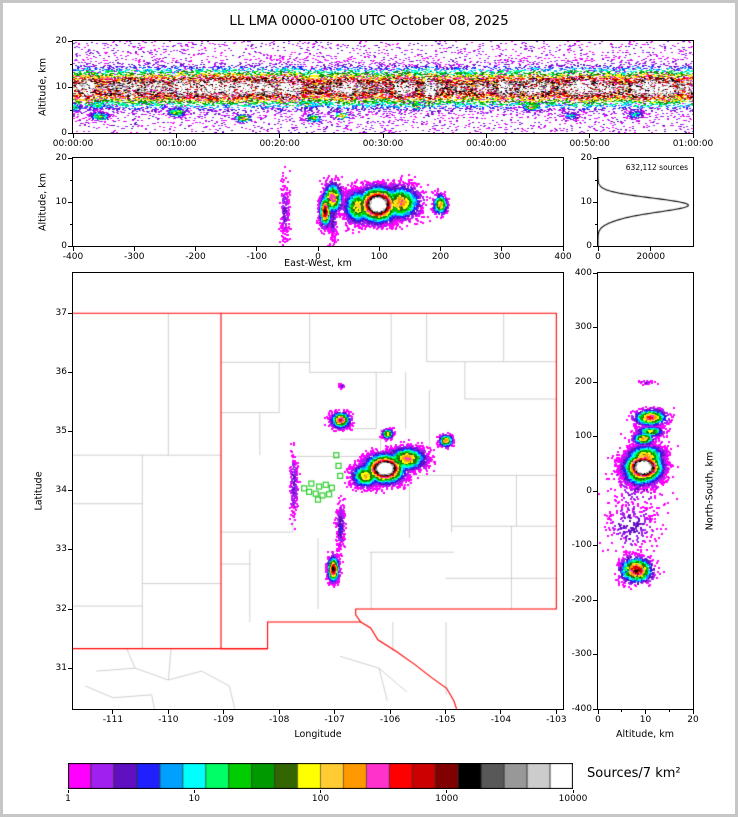 The image size is (738, 817). I want to click on tick-label: 10000, so click(573, 799).